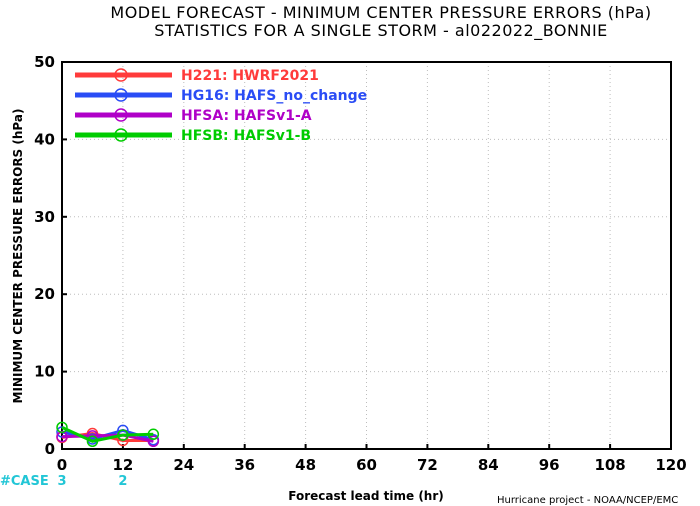  What do you see at coordinates (44, 139) in the screenshot?
I see `y-tick-label: 40` at bounding box center [44, 139].